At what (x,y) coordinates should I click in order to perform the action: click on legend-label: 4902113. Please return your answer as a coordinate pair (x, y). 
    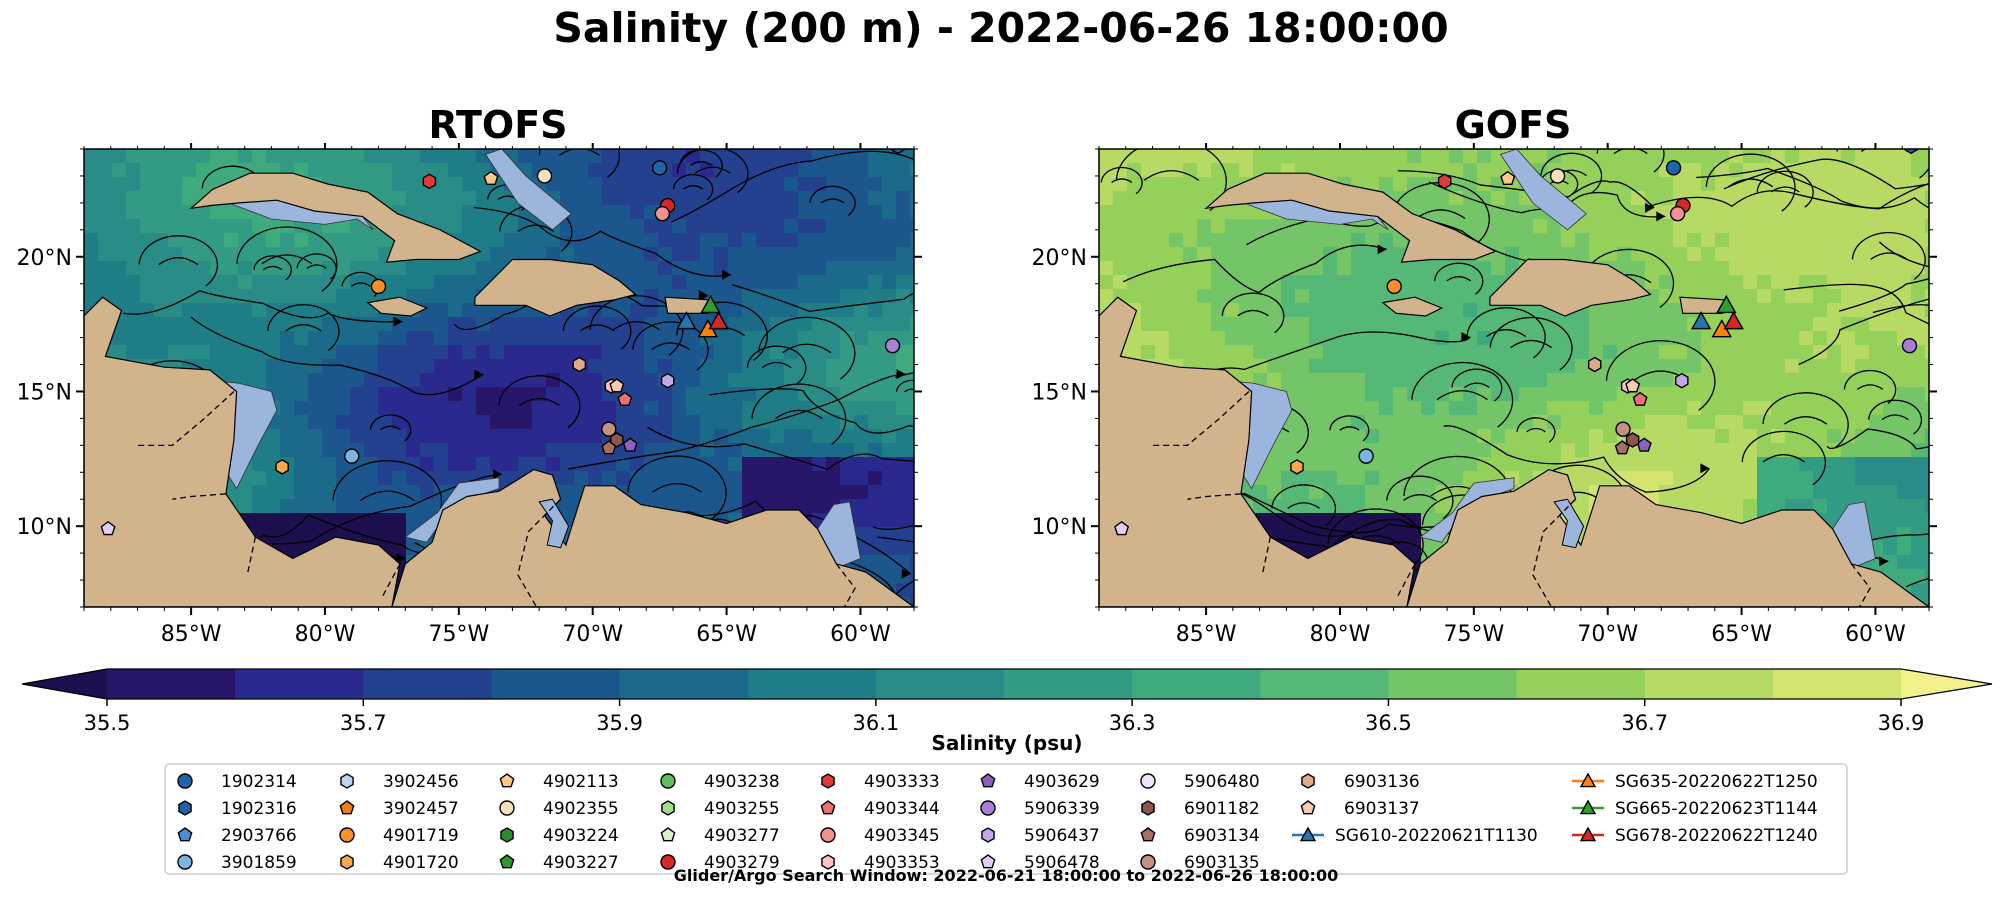
    Looking at the image, I should click on (581, 782).